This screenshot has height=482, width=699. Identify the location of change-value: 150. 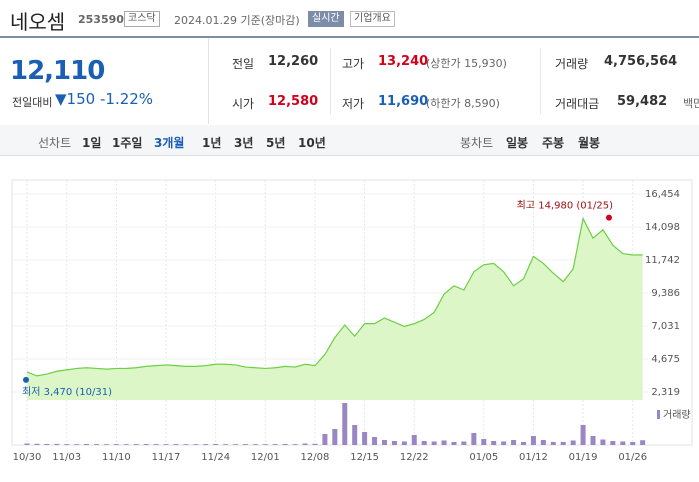
(81, 99).